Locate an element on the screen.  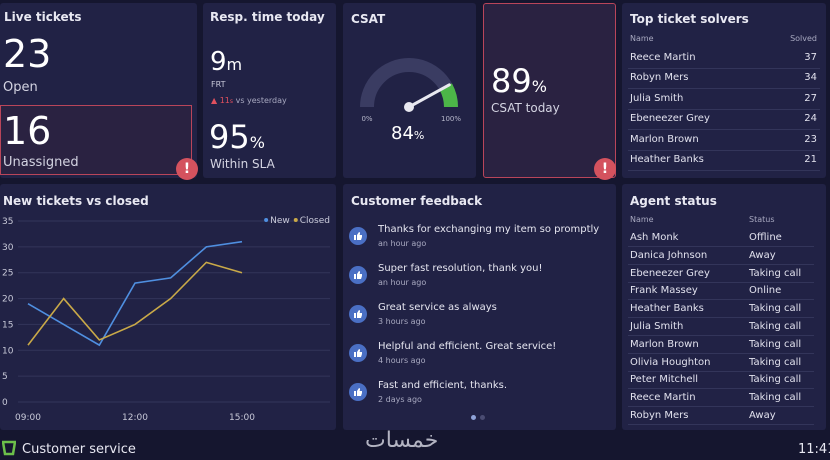
csat-today-label: CSAT today is located at coordinates (525, 108).